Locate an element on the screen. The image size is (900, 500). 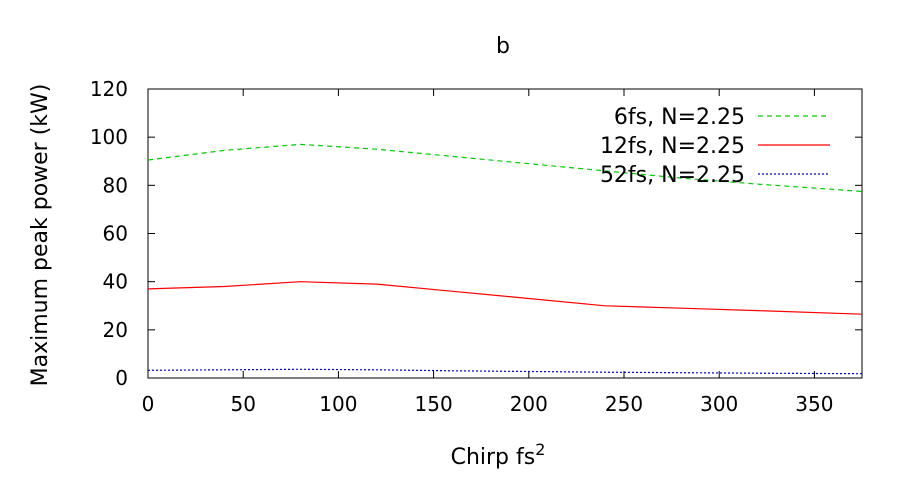
legend-label-2: 12fs, N=2.25 is located at coordinates (672, 146).